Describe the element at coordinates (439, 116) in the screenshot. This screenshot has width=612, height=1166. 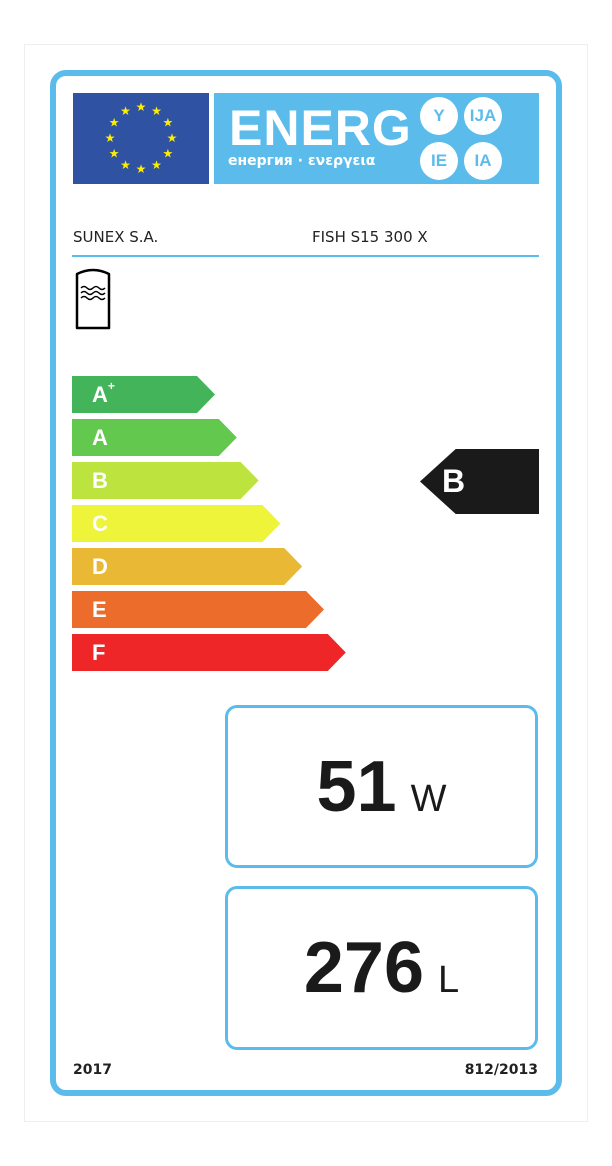
I see `suffix-circle: Y` at that location.